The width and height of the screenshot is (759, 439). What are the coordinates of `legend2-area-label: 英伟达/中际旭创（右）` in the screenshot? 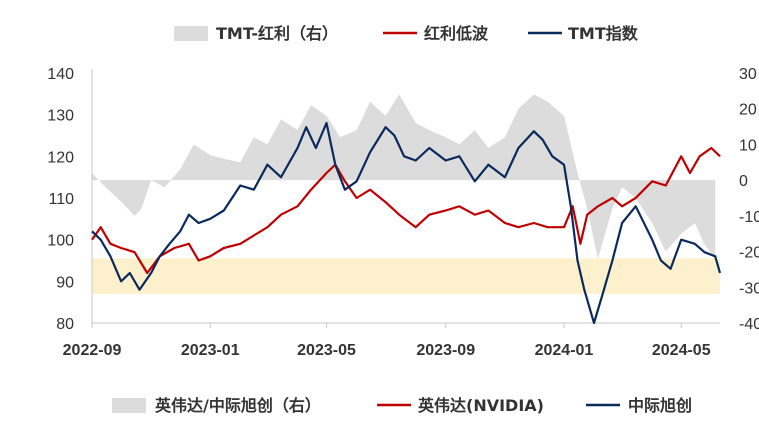 It's located at (237, 405).